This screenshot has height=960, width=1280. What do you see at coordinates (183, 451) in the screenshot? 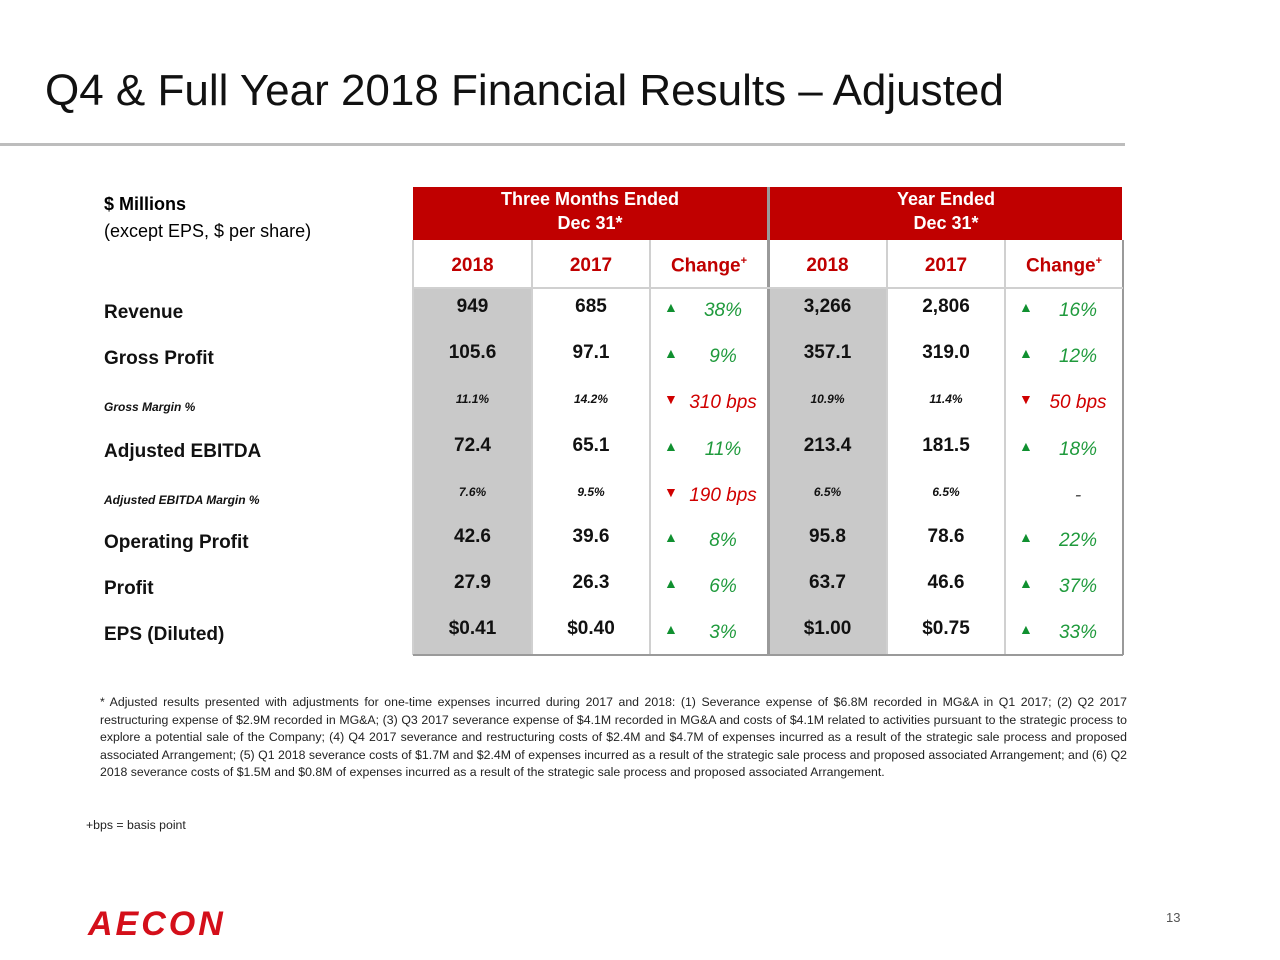
I see `row-label: Adjusted EBITDA` at bounding box center [183, 451].